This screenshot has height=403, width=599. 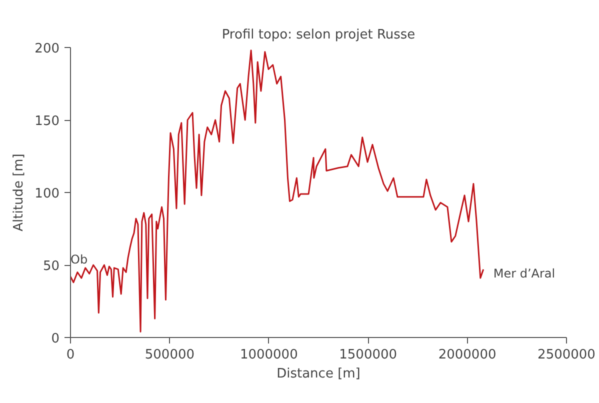 What do you see at coordinates (19, 193) in the screenshot?
I see `y-axis-title: Altitude [m]` at bounding box center [19, 193].